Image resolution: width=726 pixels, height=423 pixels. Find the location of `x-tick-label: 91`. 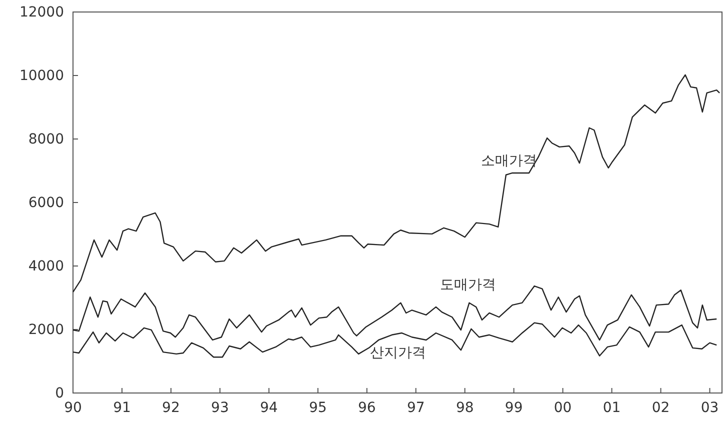

x-tick-label: 91 is located at coordinates (122, 408).